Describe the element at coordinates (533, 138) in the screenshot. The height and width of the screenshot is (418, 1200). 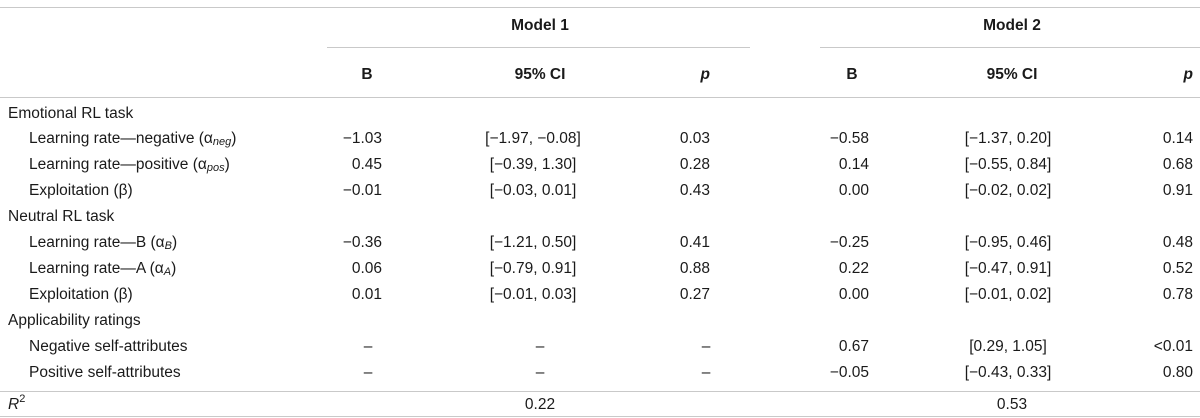
I see `m1-ci-value: [−1.97, −0.08]` at that location.